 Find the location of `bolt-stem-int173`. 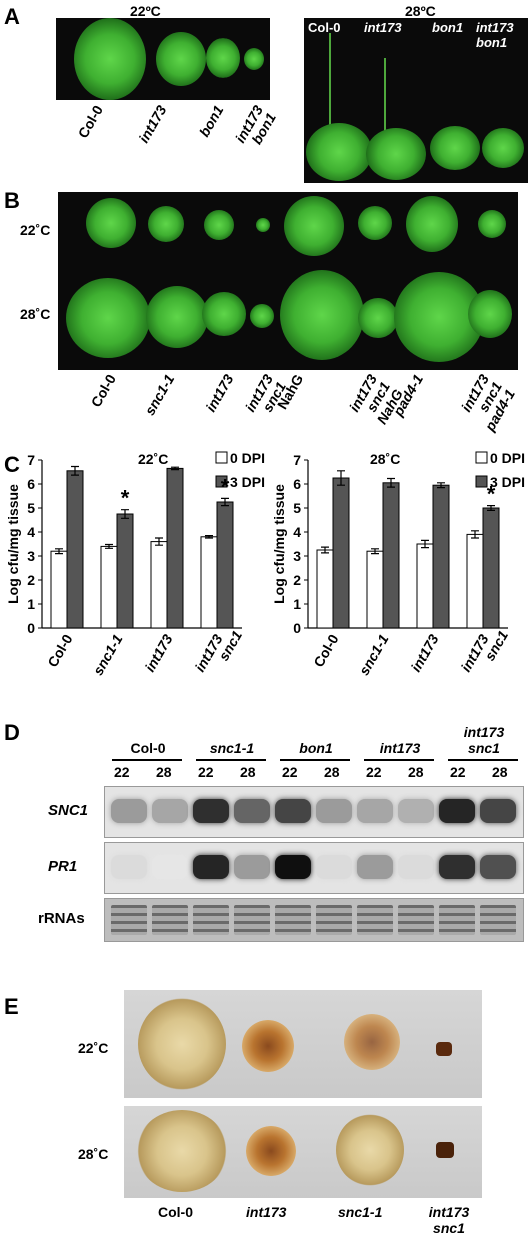

bolt-stem-int173 is located at coordinates (385, 98).